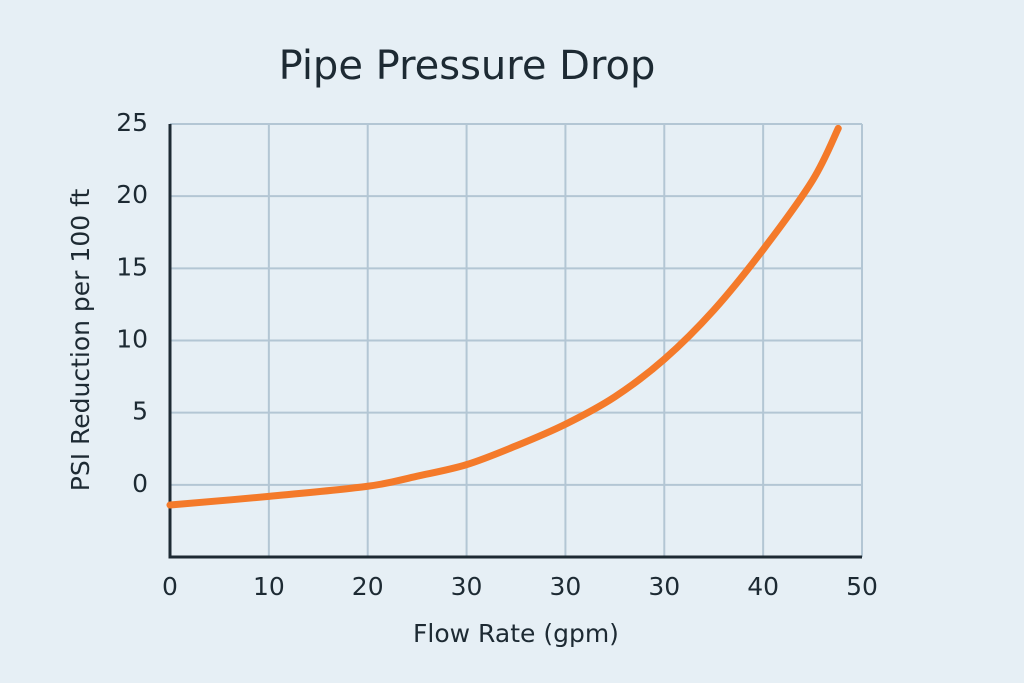  I want to click on x-tick-label: 20, so click(368, 586).